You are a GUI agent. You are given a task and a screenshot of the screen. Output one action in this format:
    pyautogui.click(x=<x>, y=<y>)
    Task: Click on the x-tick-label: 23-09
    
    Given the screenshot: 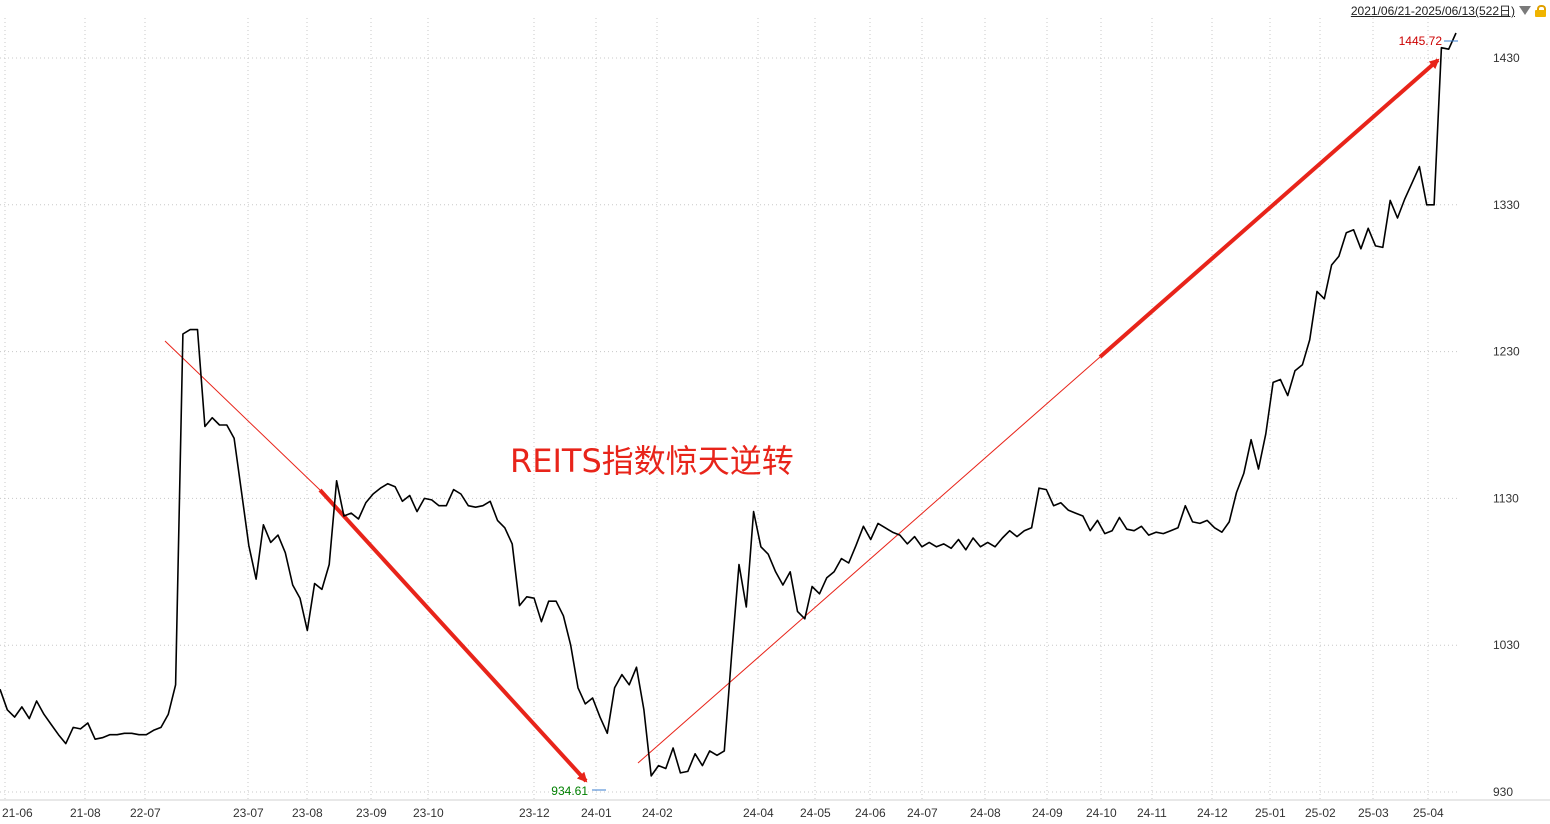 What is the action you would take?
    pyautogui.click(x=371, y=813)
    